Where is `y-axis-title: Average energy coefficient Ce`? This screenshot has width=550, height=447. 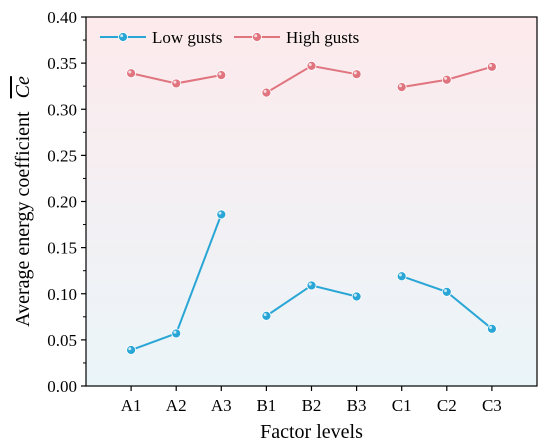 y-axis-title: Average energy coefficient Ce is located at coordinates (23, 201).